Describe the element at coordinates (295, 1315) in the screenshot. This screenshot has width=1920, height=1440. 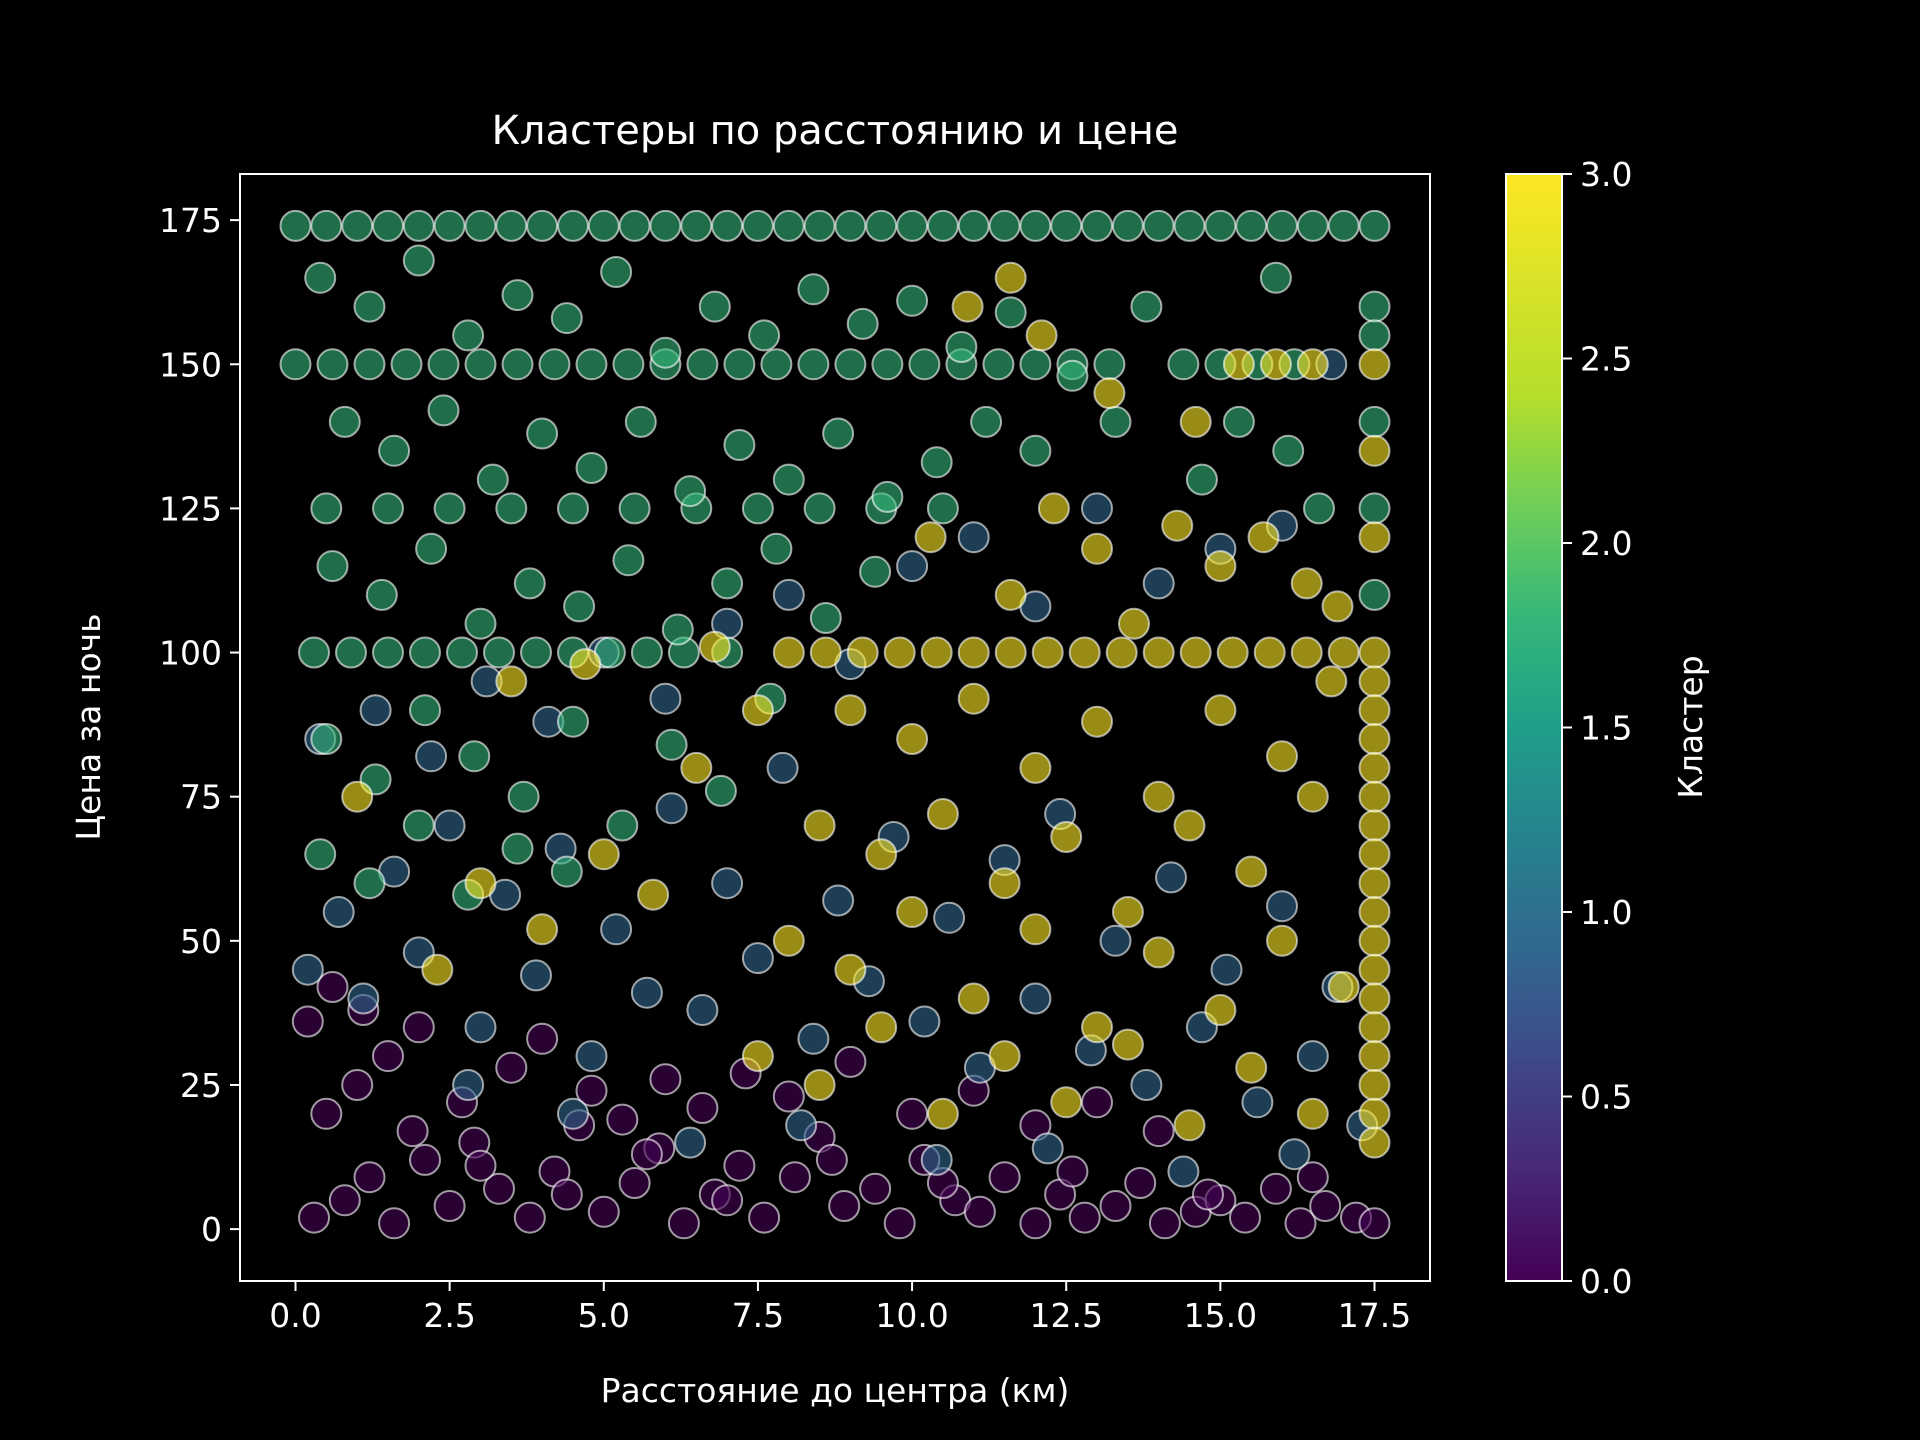
I see `x-tick-label: 0.0` at that location.